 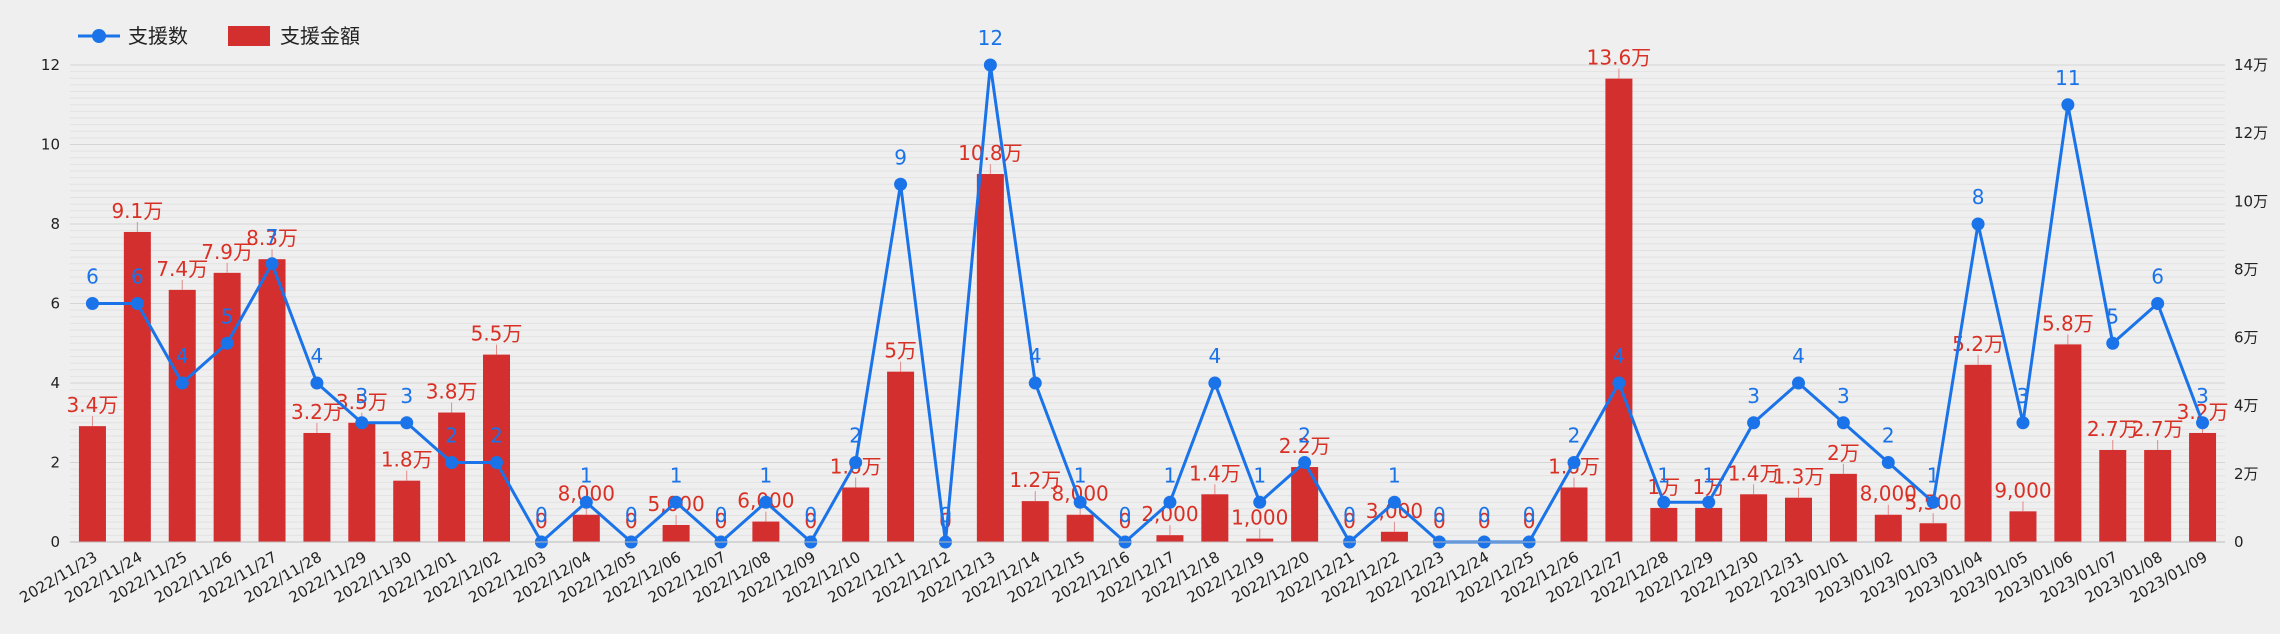 I want to click on bar-data-label: 1,000, so click(x=1259, y=518).